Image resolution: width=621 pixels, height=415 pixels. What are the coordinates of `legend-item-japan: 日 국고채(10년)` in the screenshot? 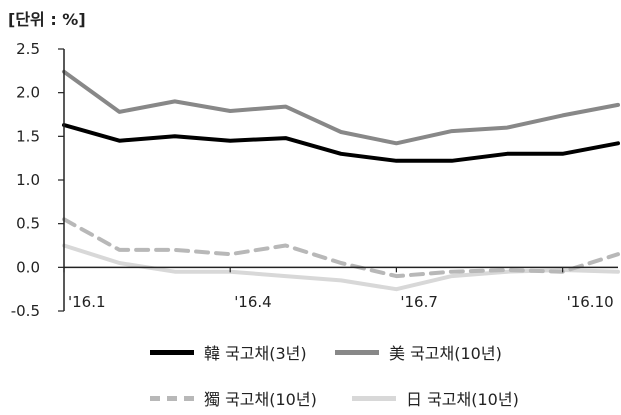 It's located at (435, 398).